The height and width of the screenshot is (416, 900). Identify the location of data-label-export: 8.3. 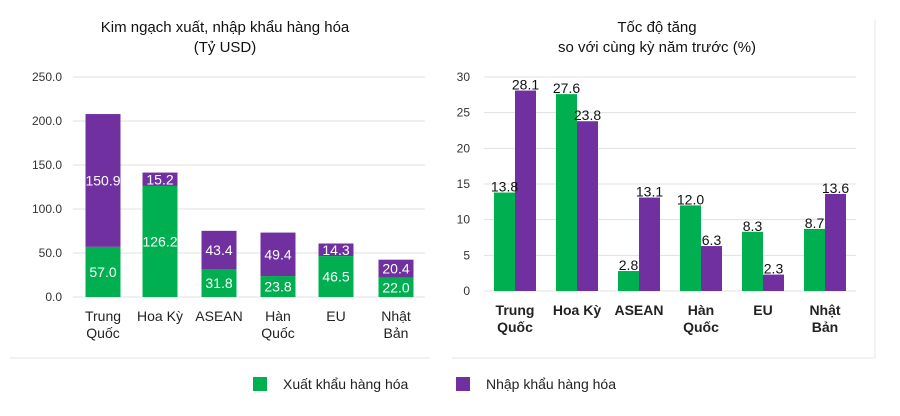
(753, 226).